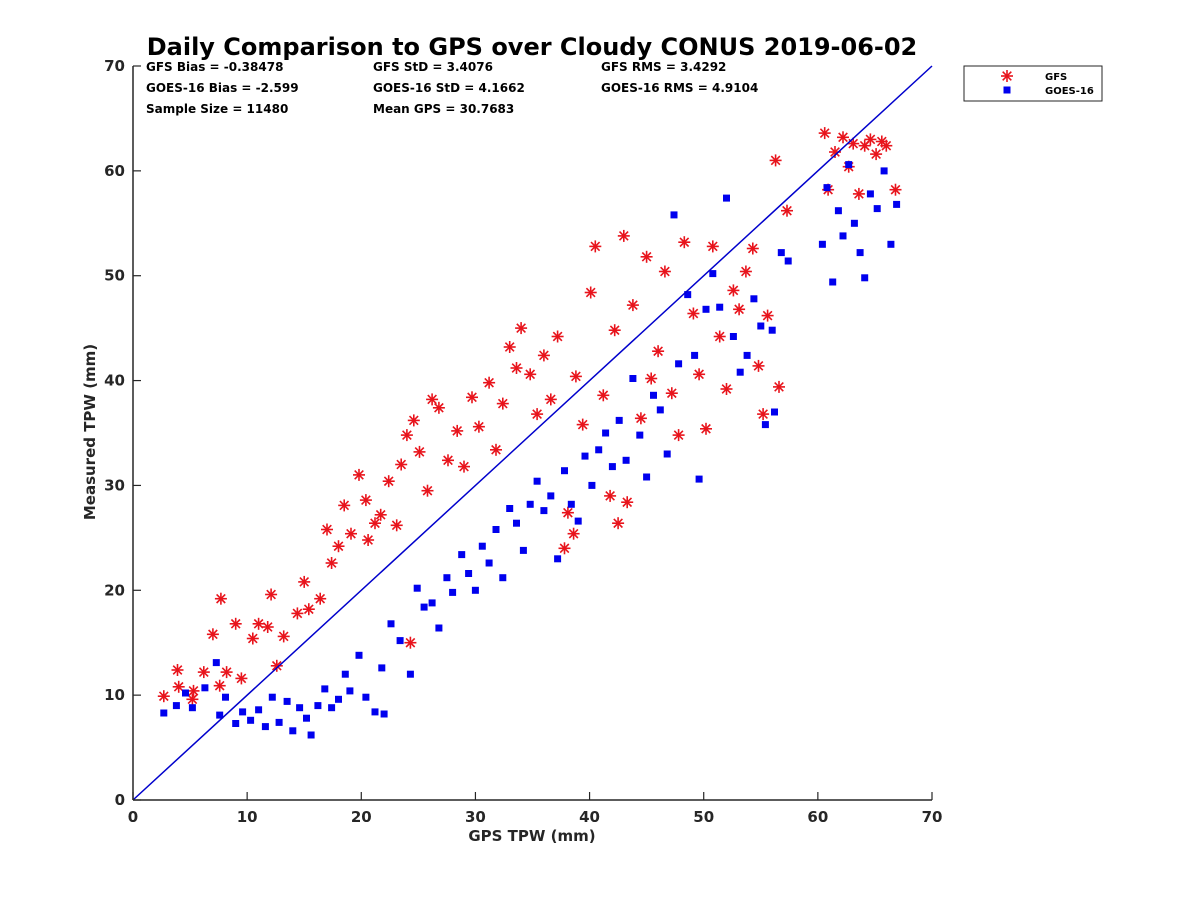 The width and height of the screenshot is (1200, 904). Describe the element at coordinates (475, 817) in the screenshot. I see `x-tick-label: 30` at that location.